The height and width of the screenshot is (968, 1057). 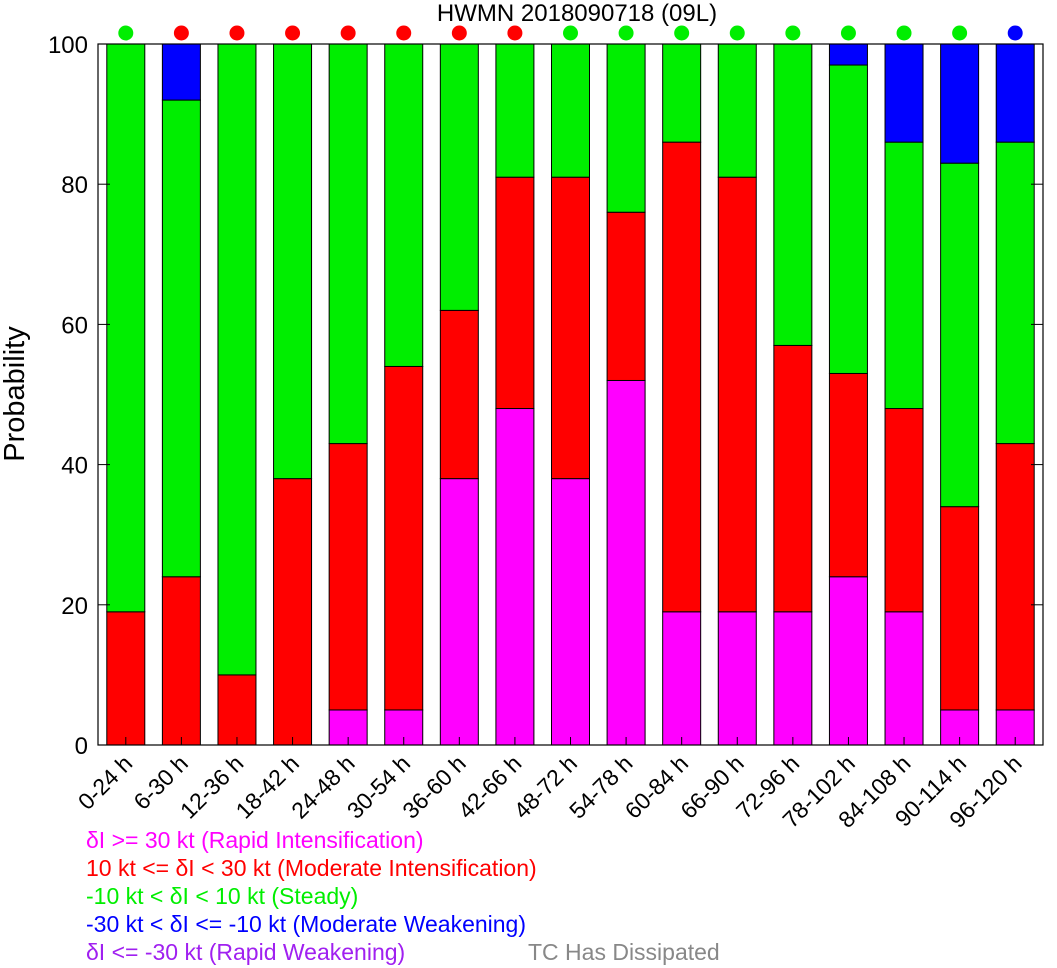 I want to click on legend-item-rapid-weakening: δI <= -30 kt (Rapid Weakening), so click(x=246, y=952).